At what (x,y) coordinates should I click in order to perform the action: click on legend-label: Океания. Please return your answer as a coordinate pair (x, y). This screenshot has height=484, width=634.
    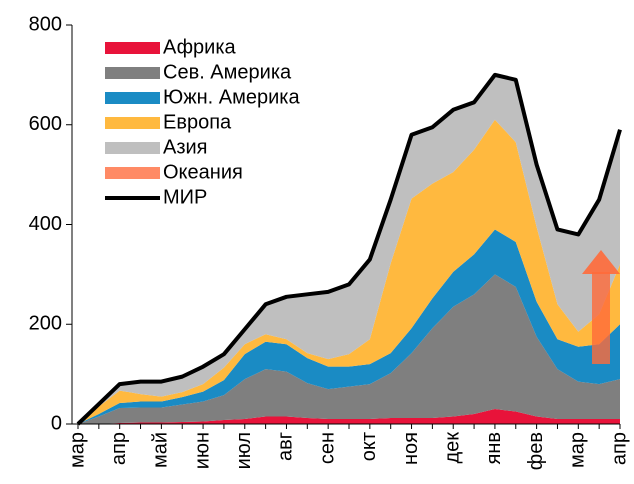
    Looking at the image, I should click on (203, 172).